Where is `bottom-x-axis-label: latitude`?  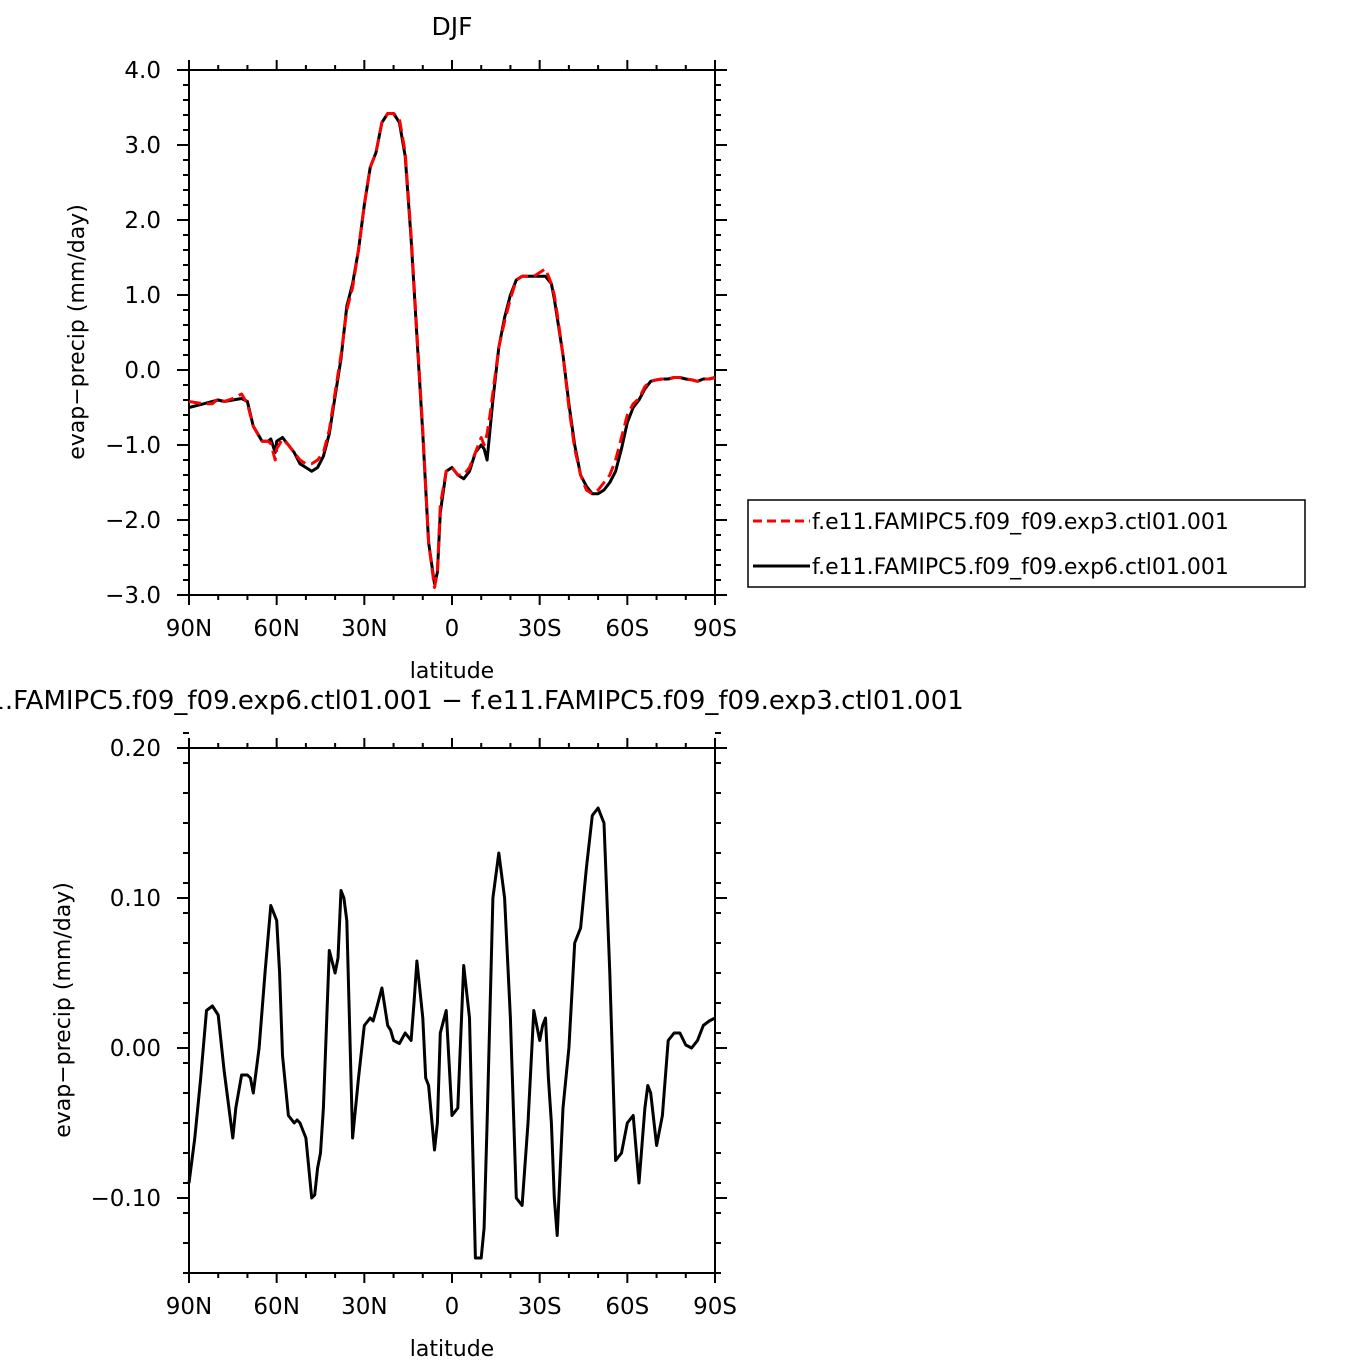 bottom-x-axis-label: latitude is located at coordinates (452, 1349).